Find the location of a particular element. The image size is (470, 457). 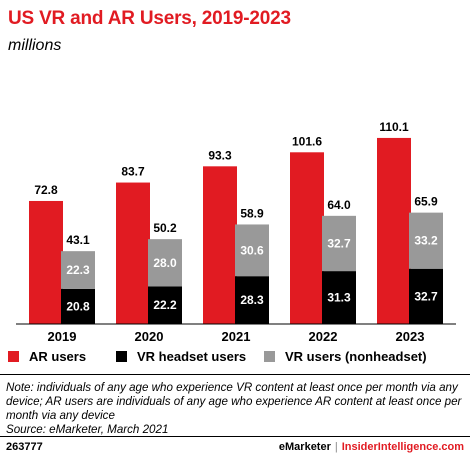

bar-ar-2019 is located at coordinates (46, 262).